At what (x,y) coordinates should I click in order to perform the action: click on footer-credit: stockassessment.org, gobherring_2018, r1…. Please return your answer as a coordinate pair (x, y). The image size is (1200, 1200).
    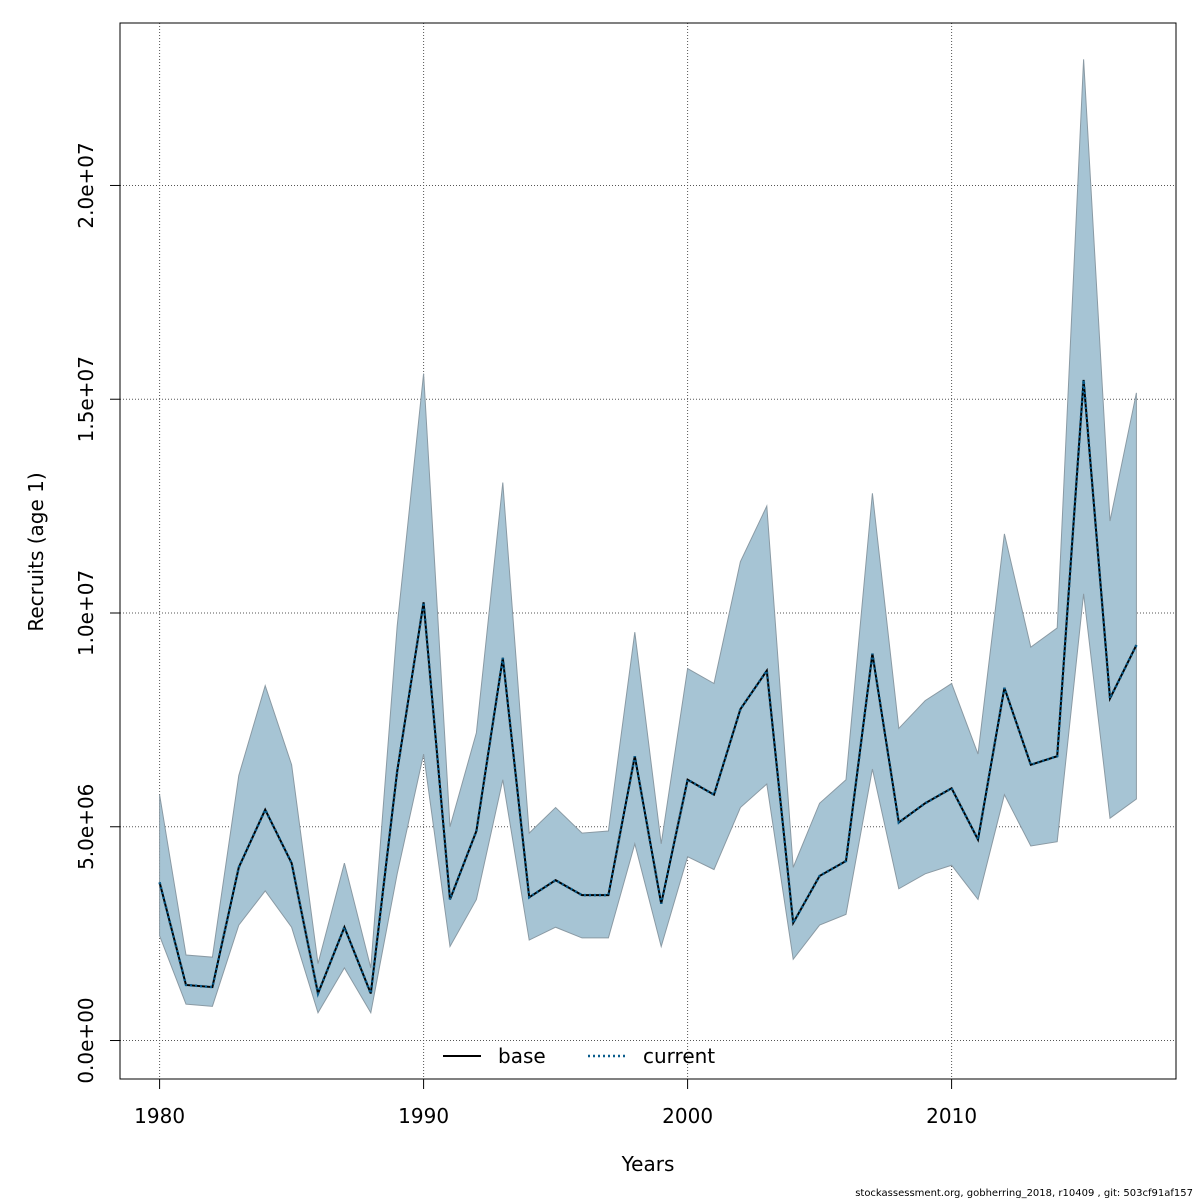
    Looking at the image, I should click on (1024, 1193).